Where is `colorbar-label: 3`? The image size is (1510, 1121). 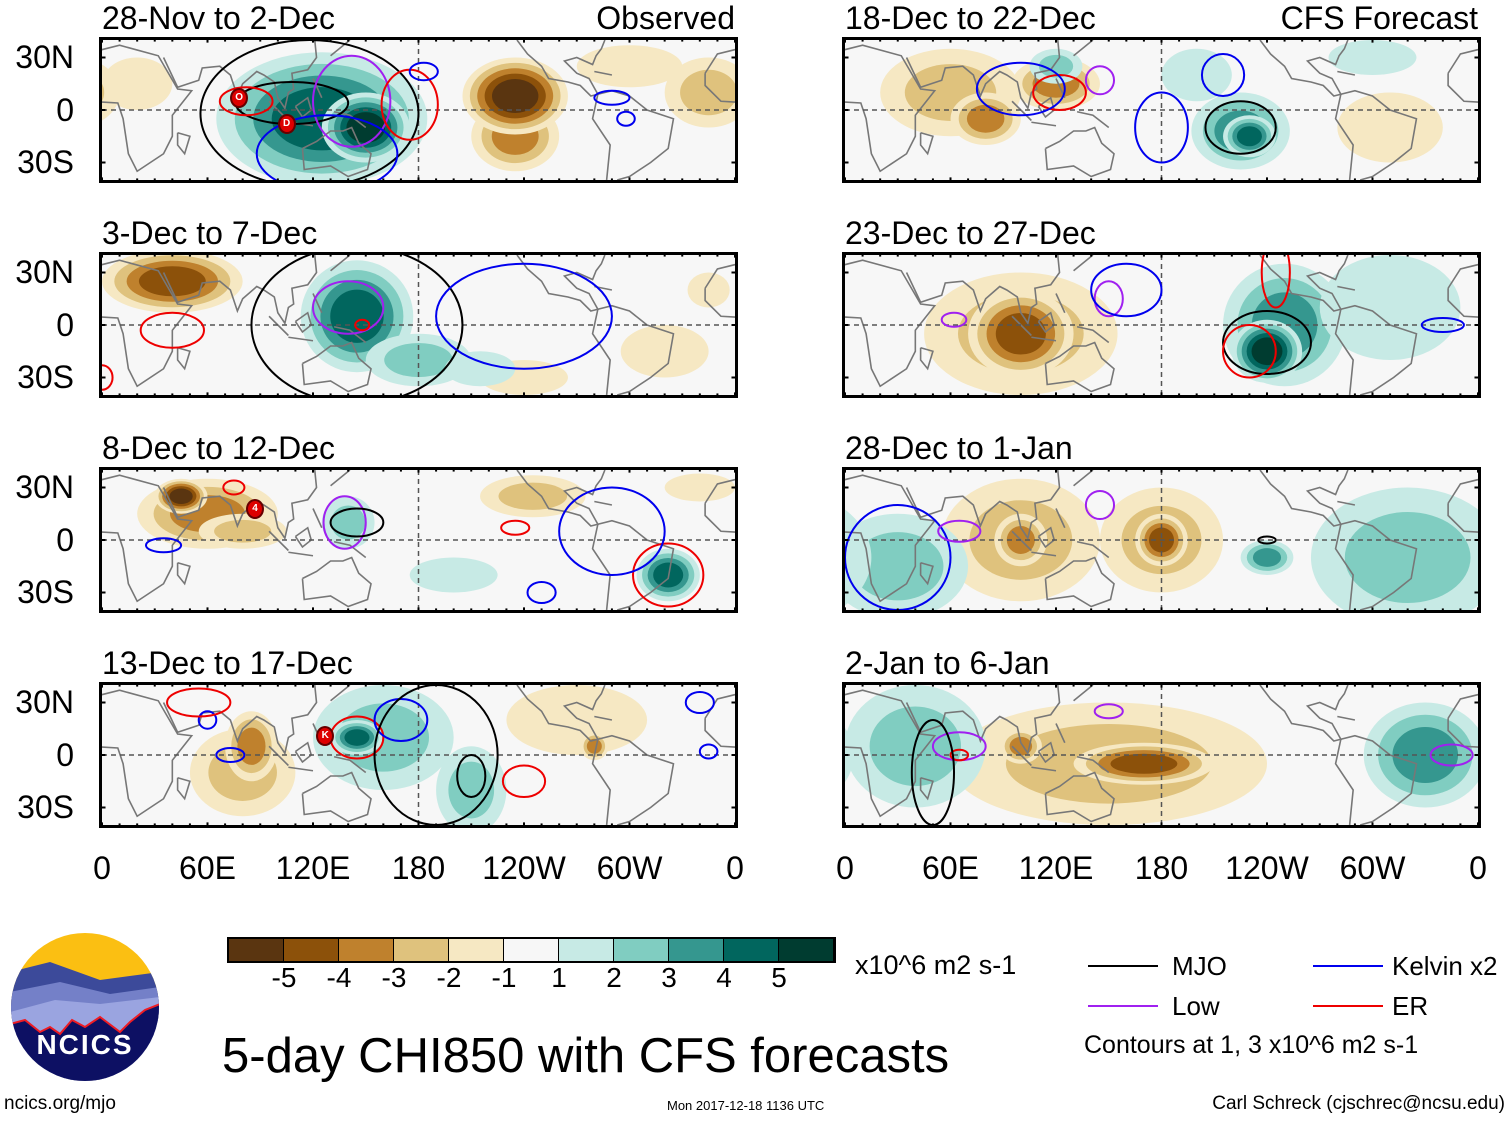
colorbar-label: 3 is located at coordinates (669, 977).